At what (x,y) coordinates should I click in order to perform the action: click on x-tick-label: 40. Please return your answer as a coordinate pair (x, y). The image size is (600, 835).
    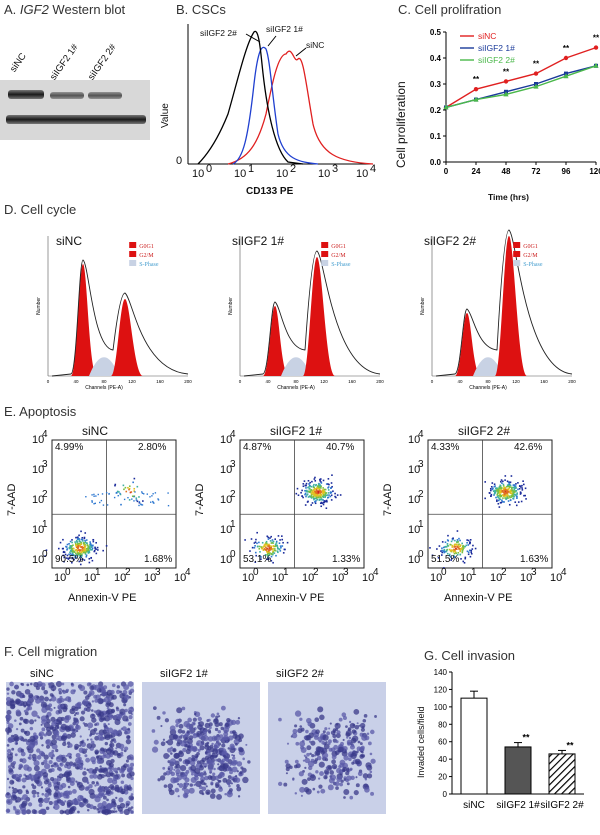
    Looking at the image, I should click on (460, 381).